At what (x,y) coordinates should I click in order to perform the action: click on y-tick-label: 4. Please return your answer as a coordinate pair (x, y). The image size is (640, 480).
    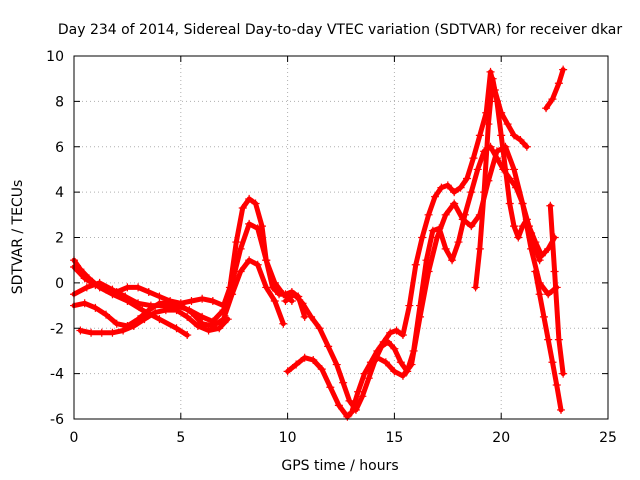
    Looking at the image, I should click on (59, 193).